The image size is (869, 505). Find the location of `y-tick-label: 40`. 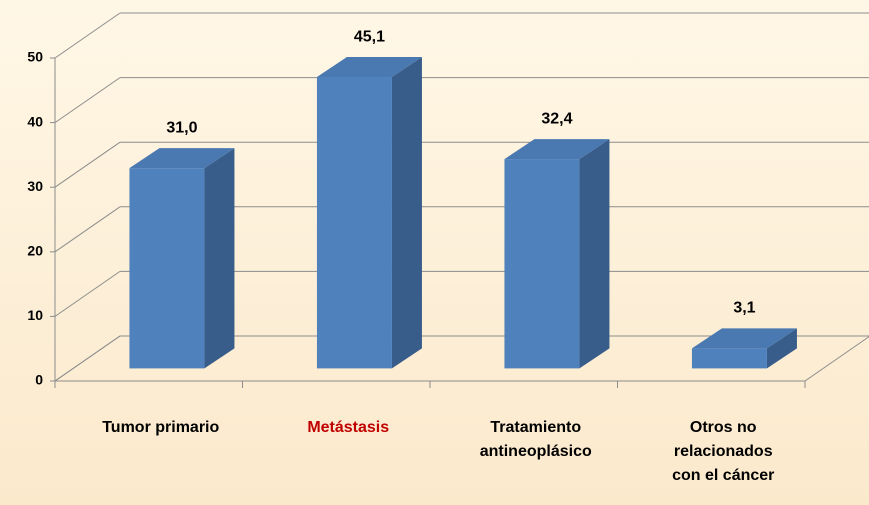

y-tick-label: 40 is located at coordinates (35, 121).